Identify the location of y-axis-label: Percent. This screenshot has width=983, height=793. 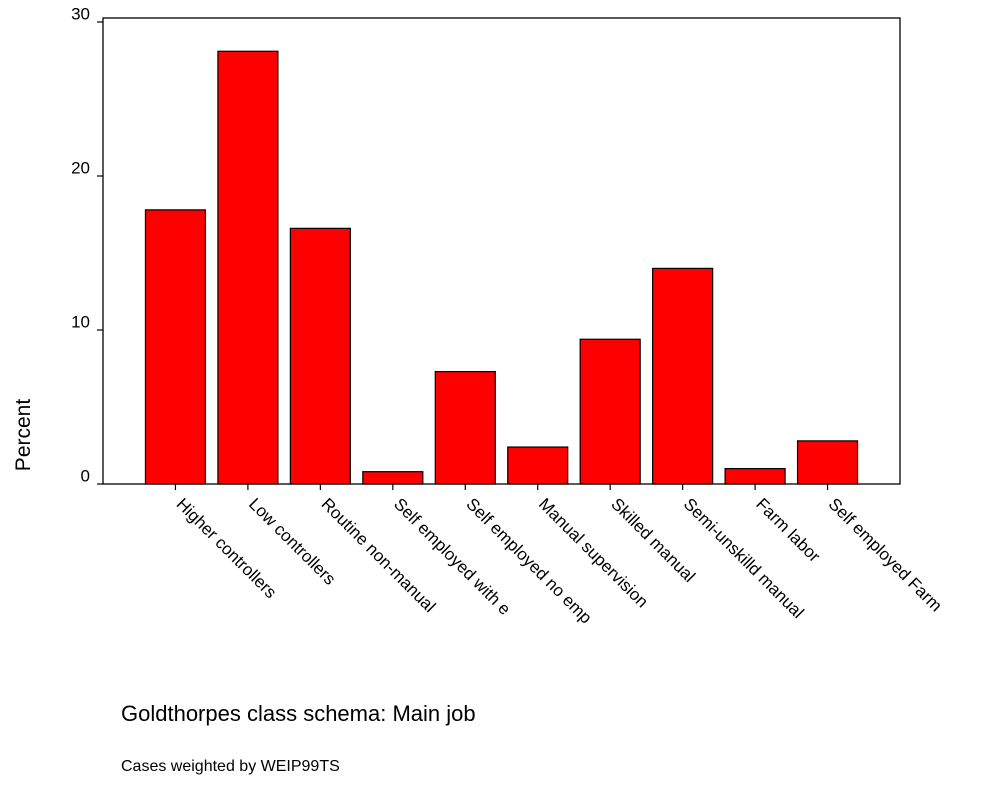
(23, 435).